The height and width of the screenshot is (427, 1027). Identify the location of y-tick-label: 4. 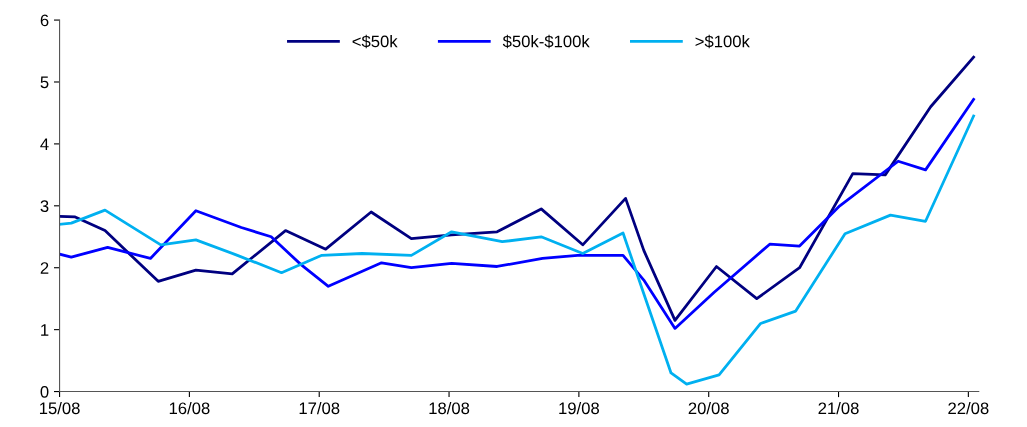
(44, 144).